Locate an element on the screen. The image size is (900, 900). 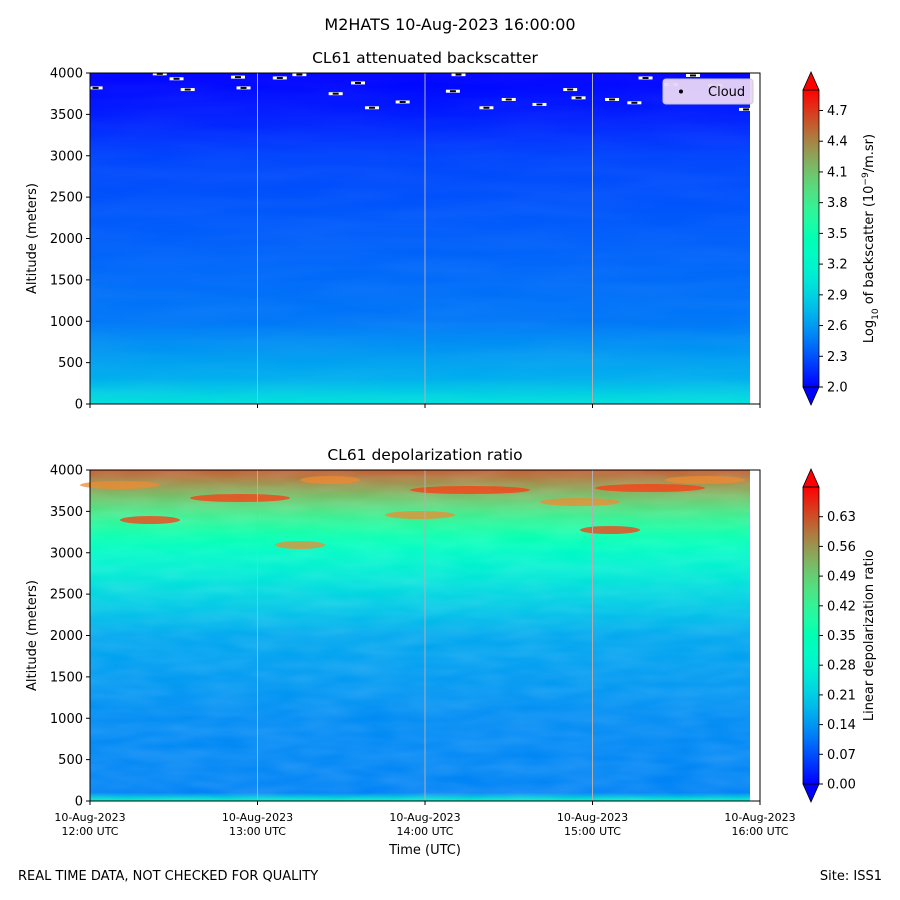
site-label: Site: ISS1 is located at coordinates (850, 876).